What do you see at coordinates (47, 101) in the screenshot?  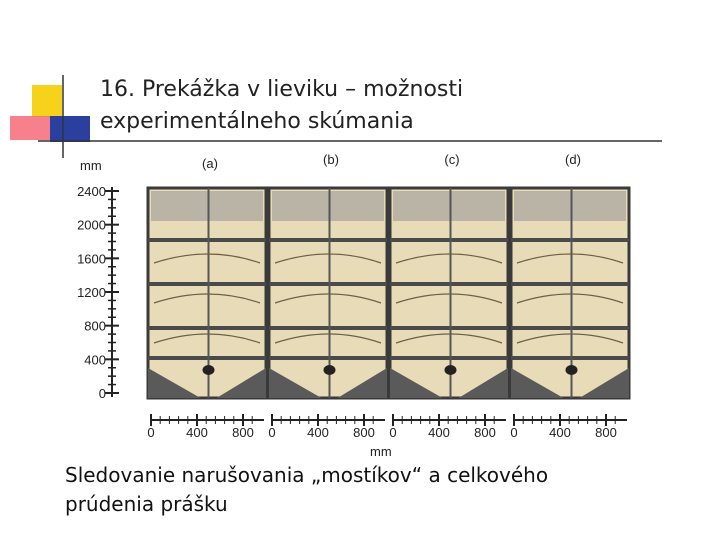 I see `deco-yellow` at bounding box center [47, 101].